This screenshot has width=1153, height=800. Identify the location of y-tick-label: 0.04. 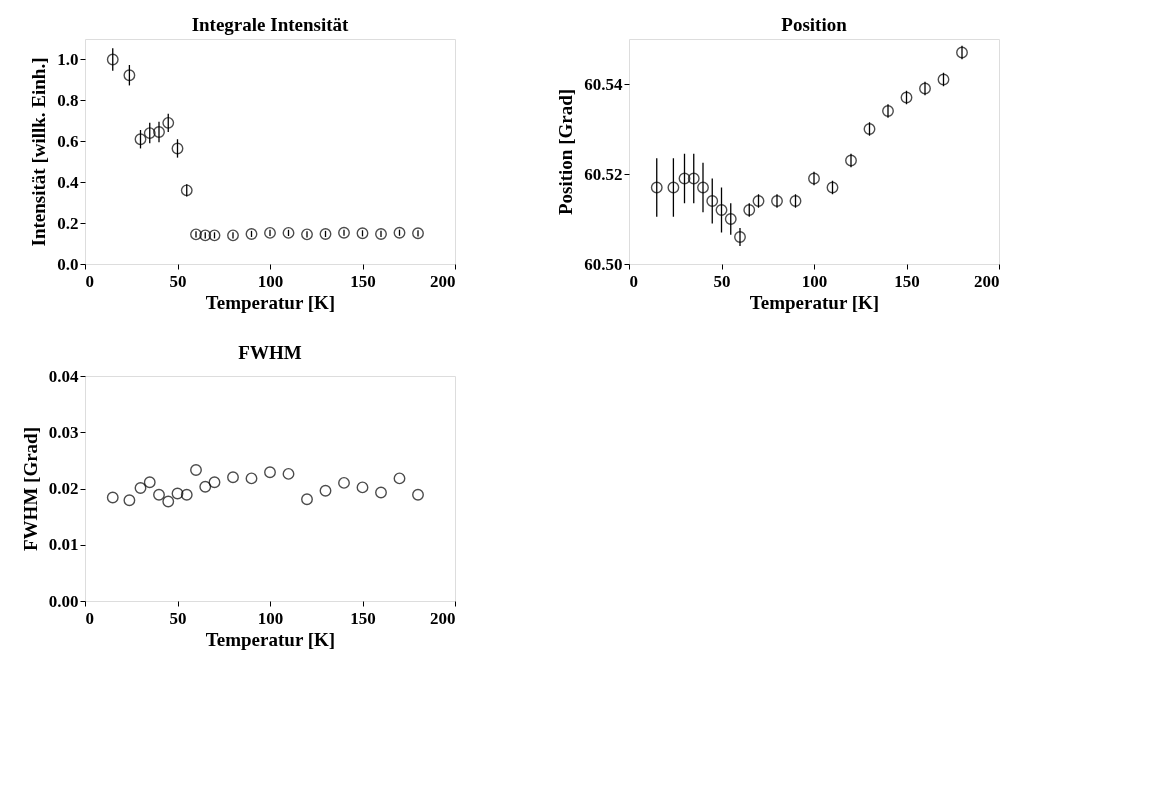
(63, 376).